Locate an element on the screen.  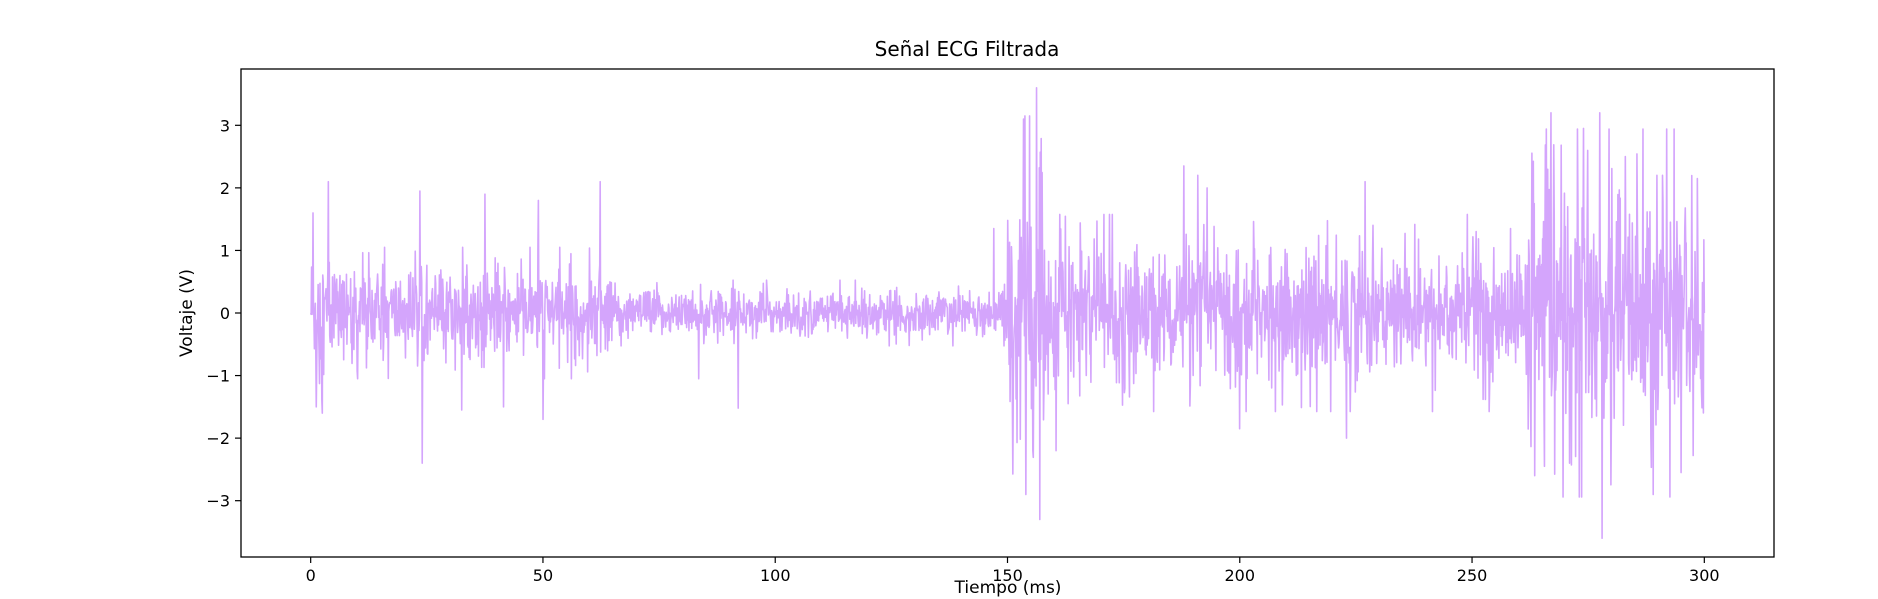
x-tick-label: 300 is located at coordinates (1704, 575).